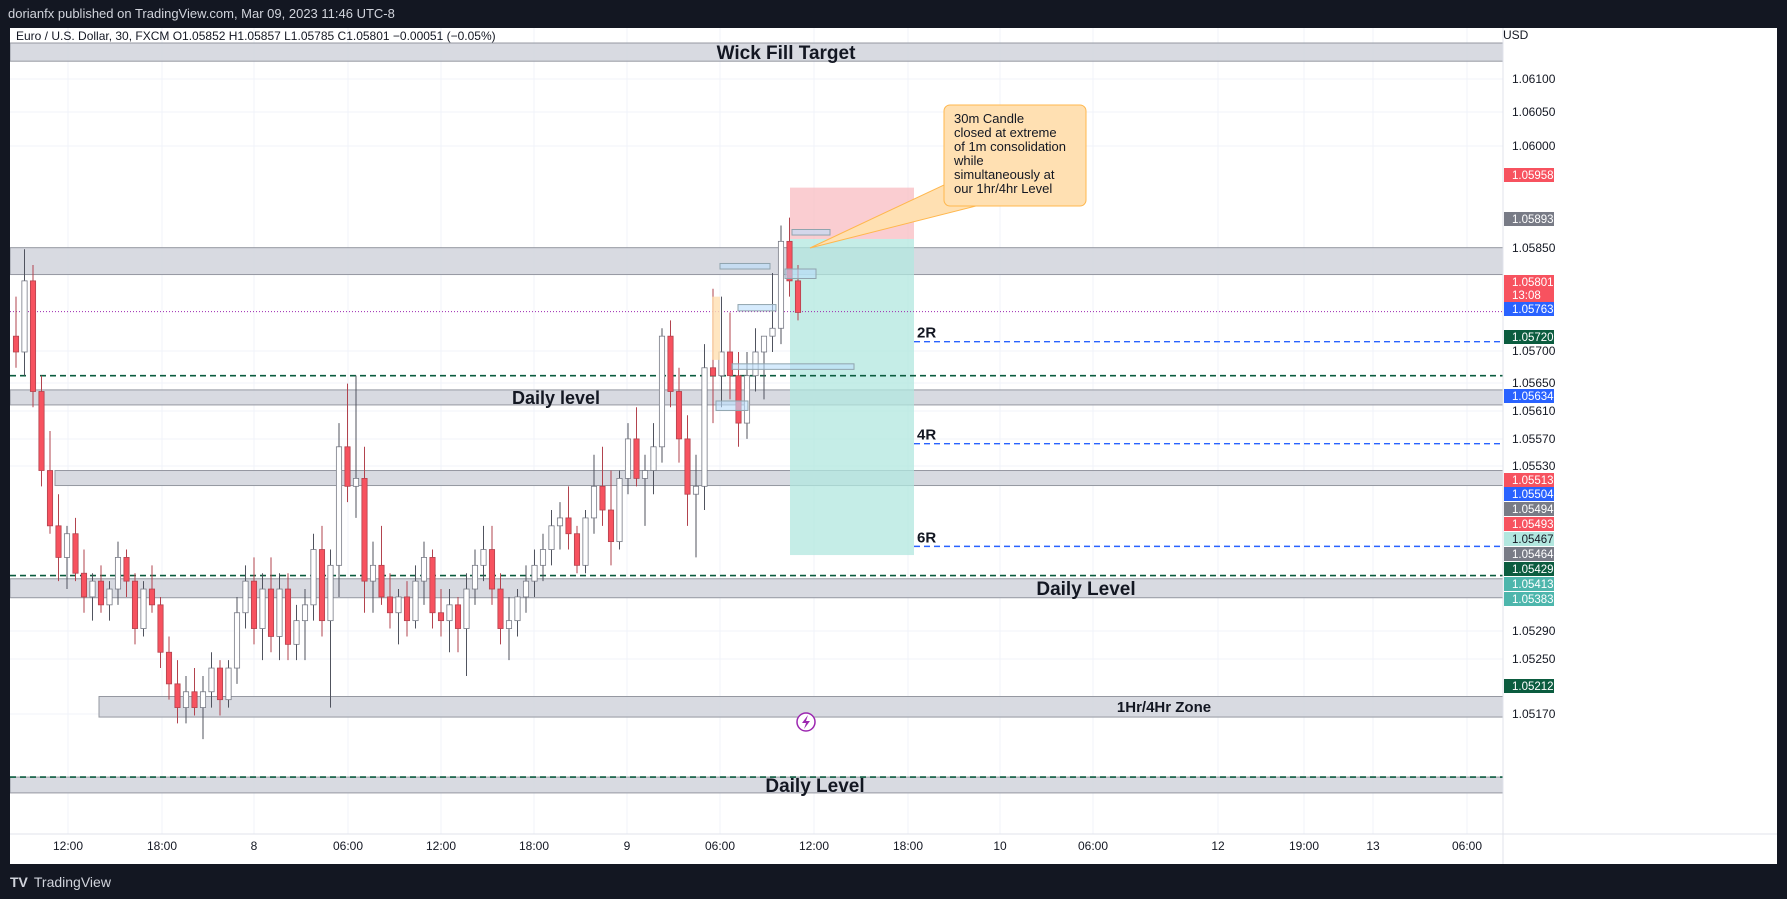  I want to click on price-tag-value: 1.05464, so click(1533, 555).